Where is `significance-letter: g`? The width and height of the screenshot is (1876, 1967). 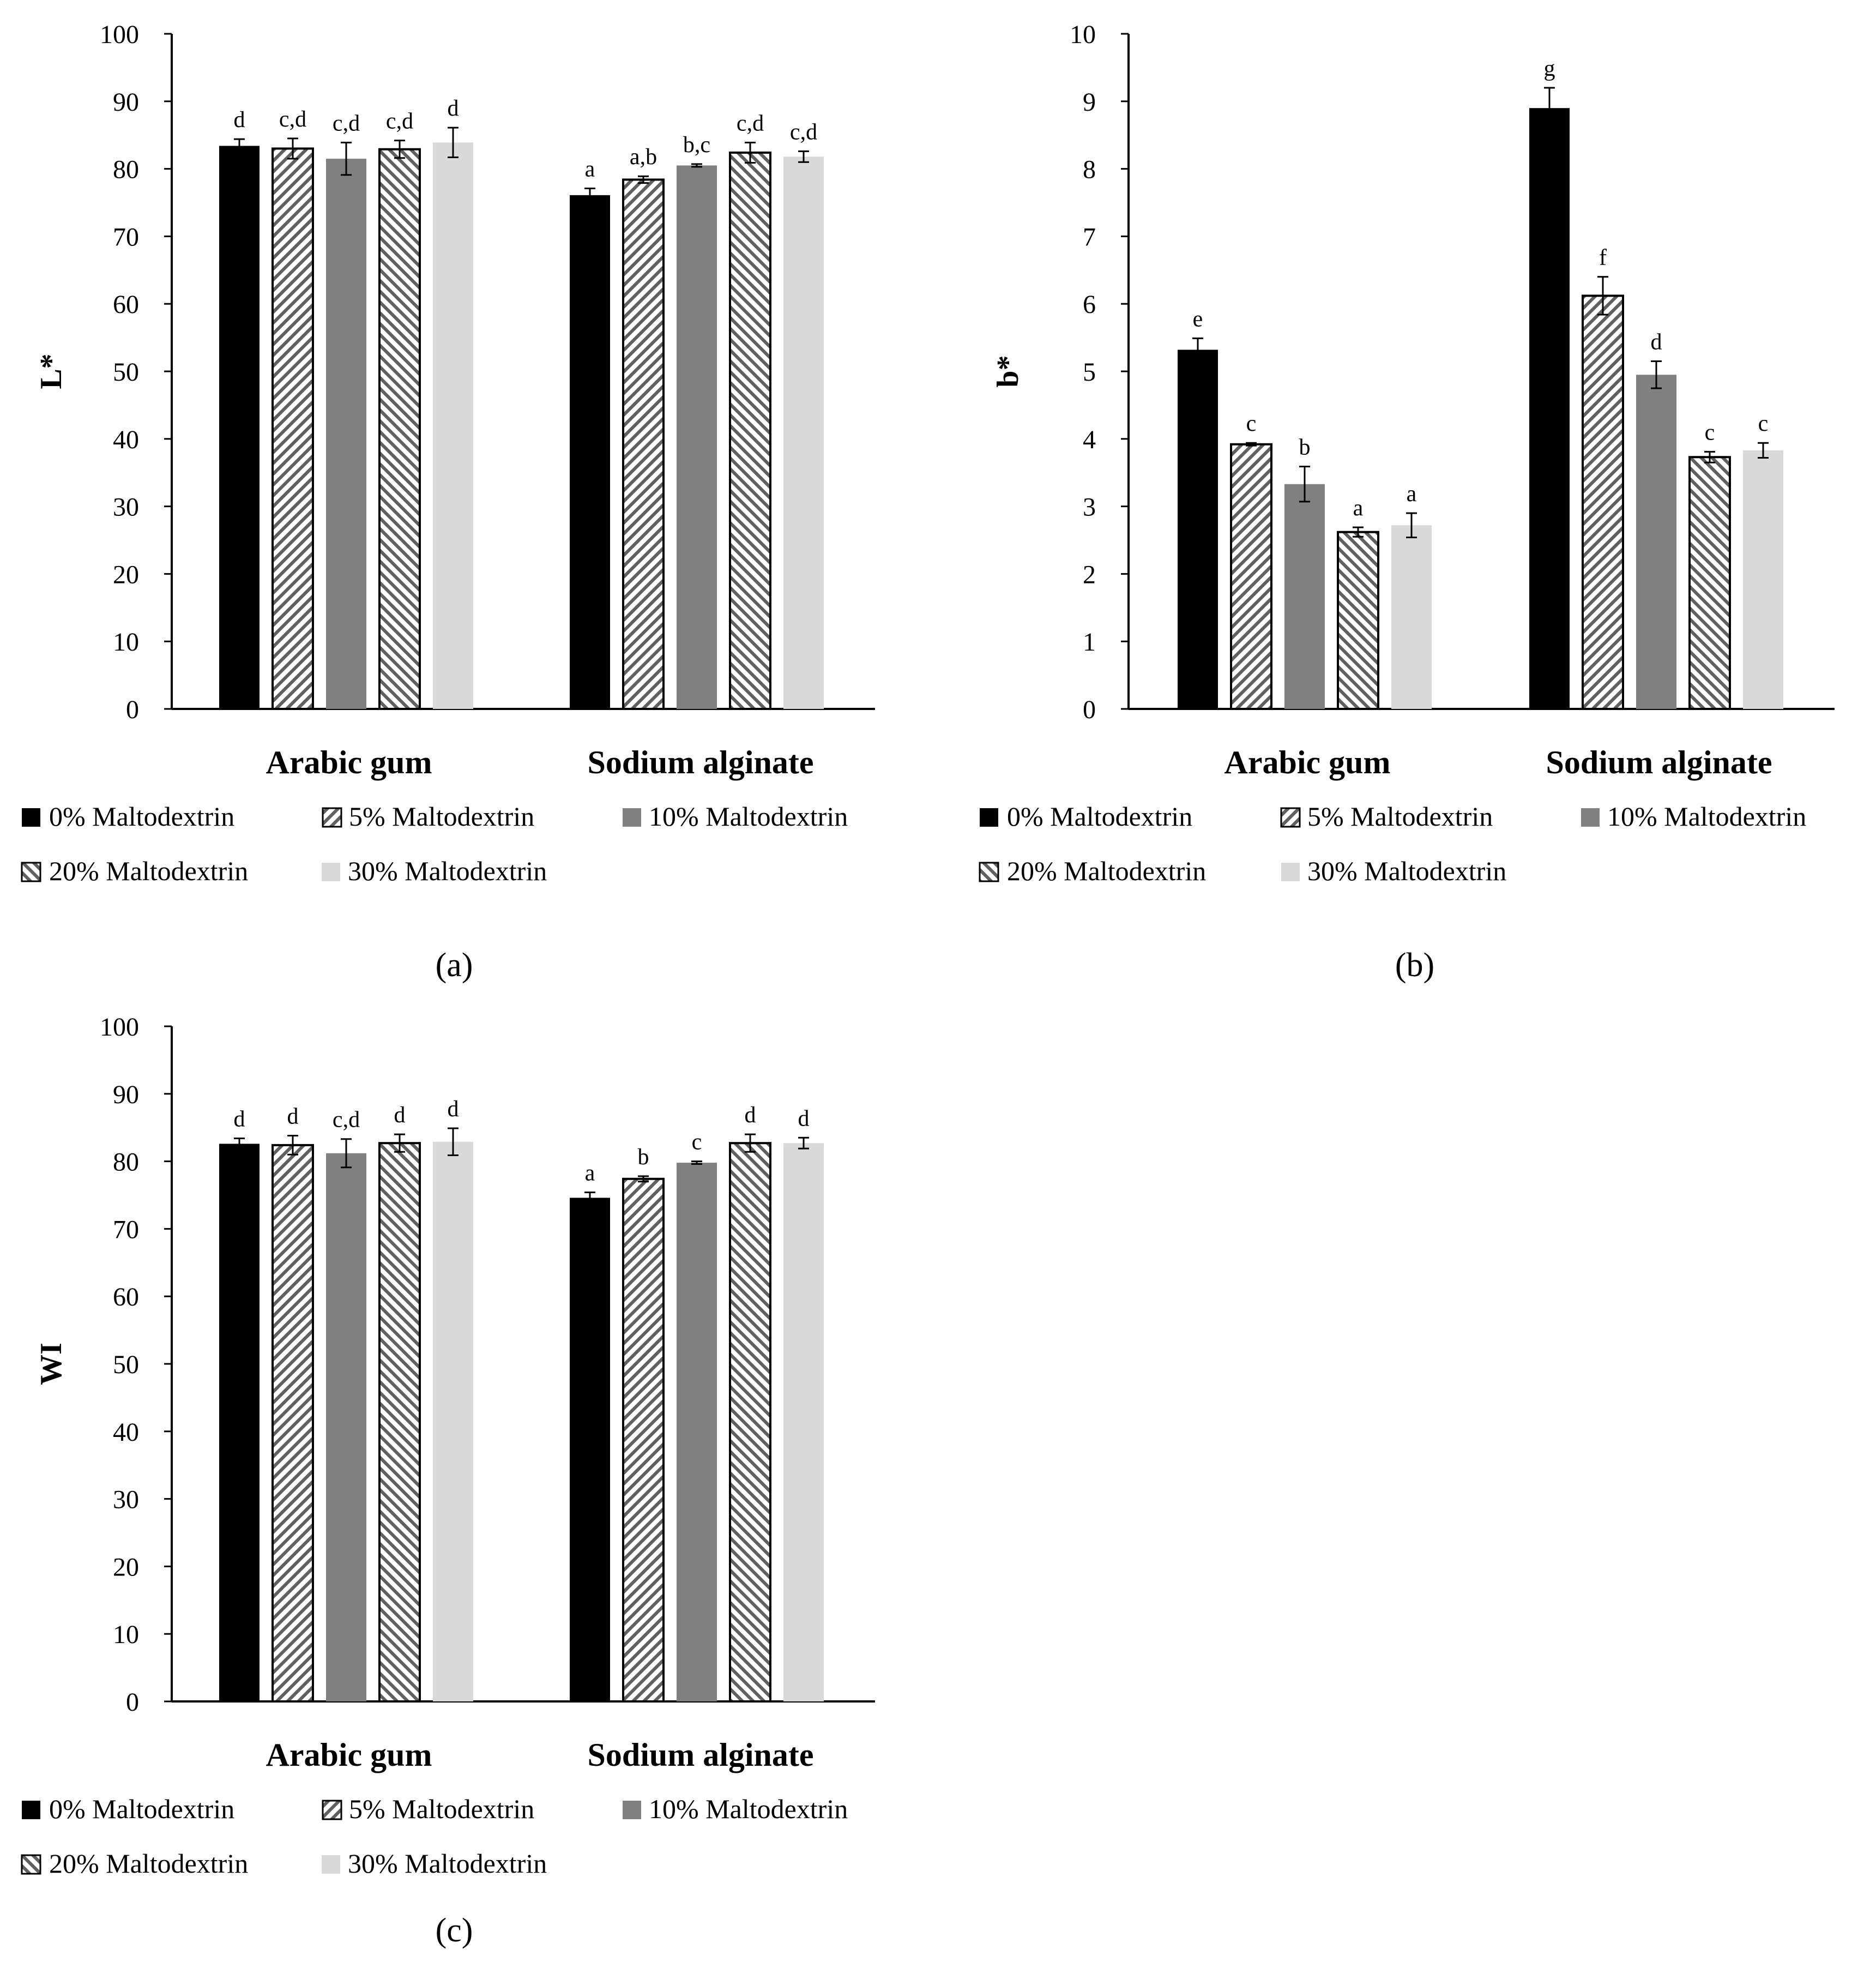 significance-letter: g is located at coordinates (1549, 69).